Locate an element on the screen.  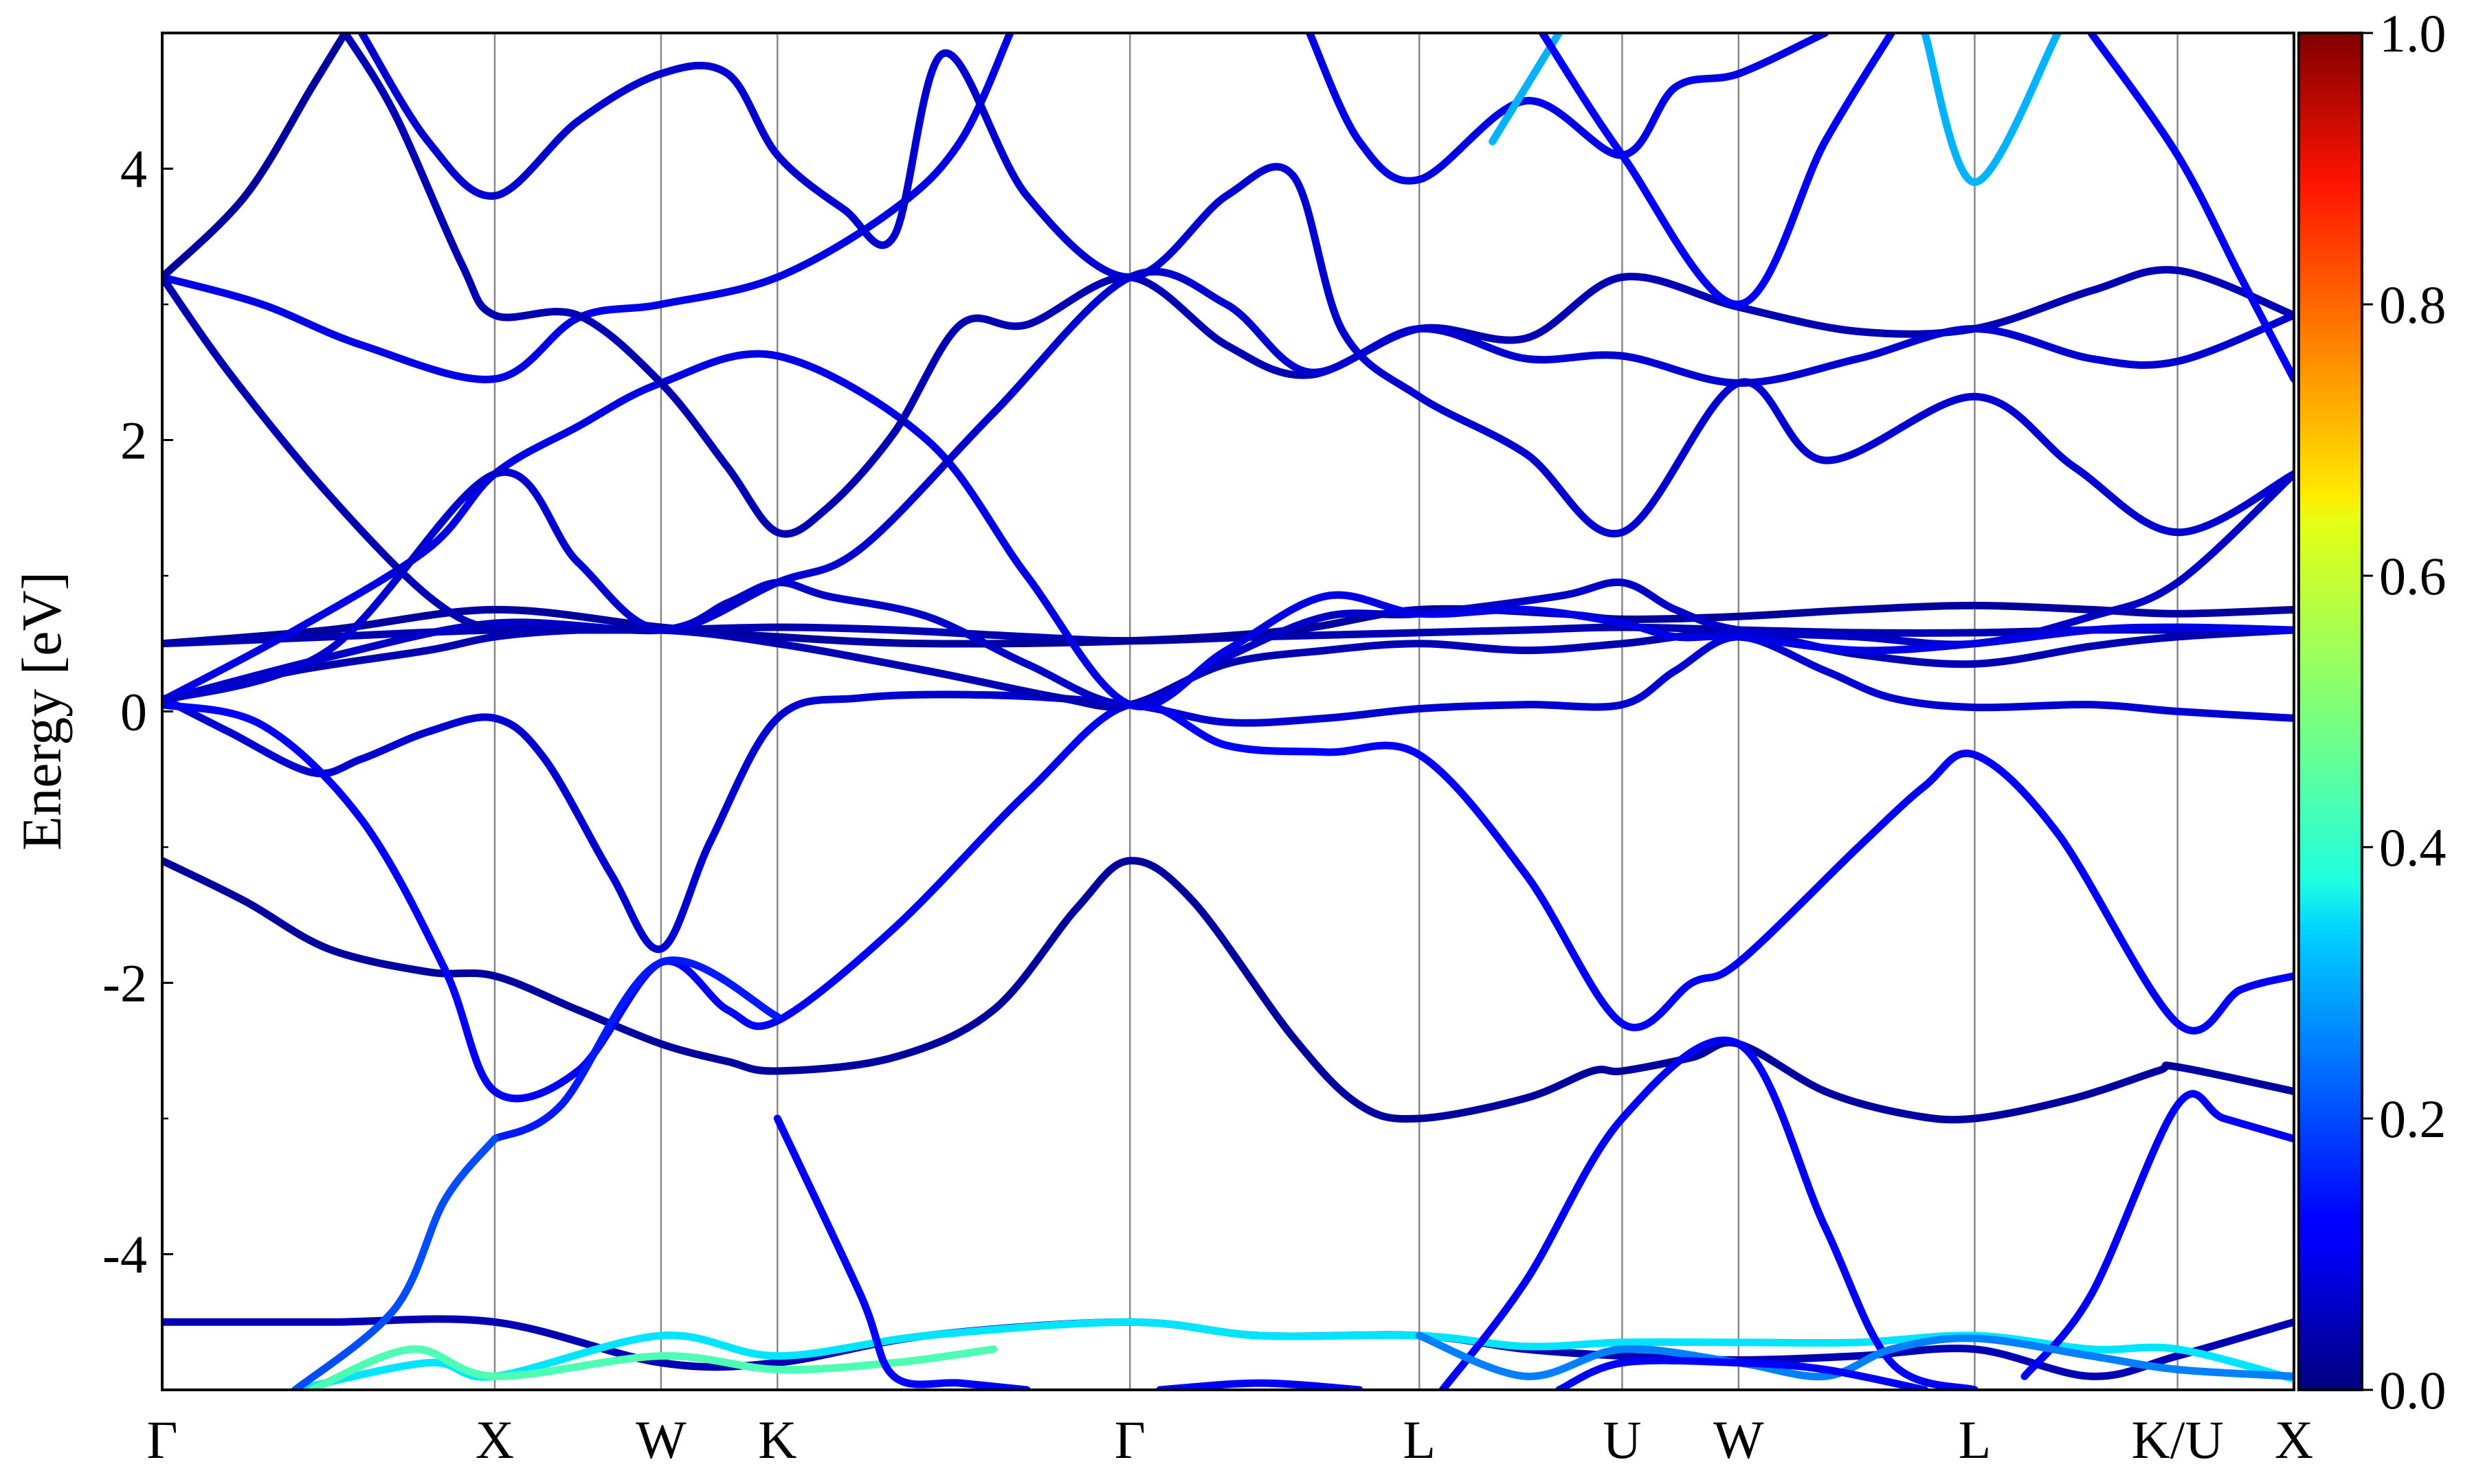
colorbar-tick-label: 0.0 is located at coordinates (2413, 1390).